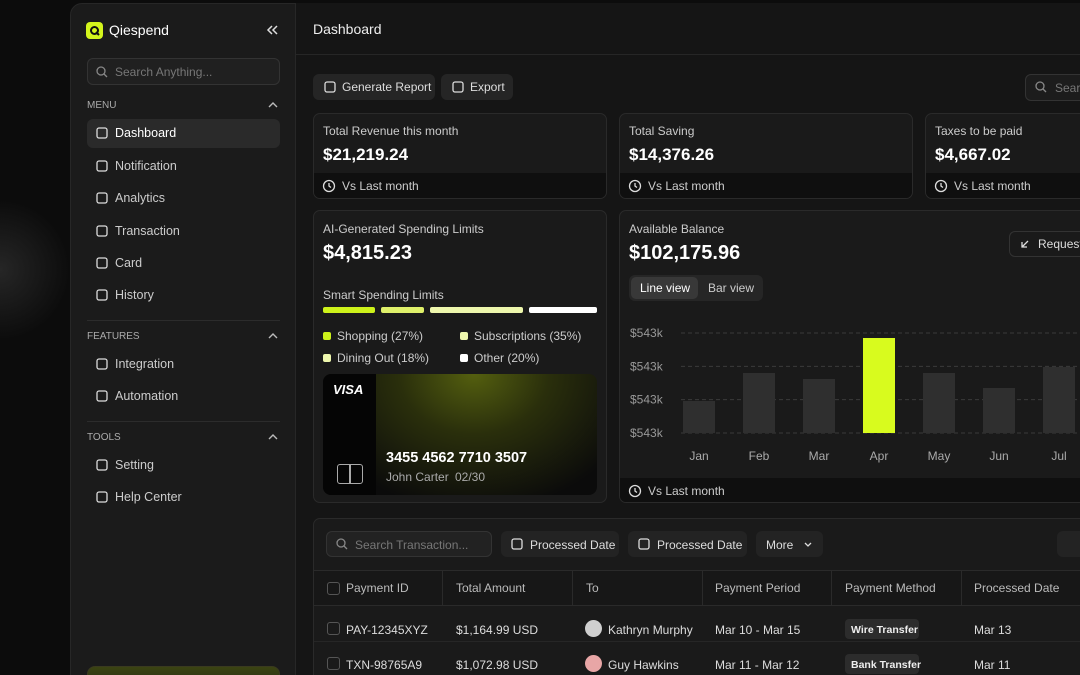 Image resolution: width=1080 pixels, height=675 pixels. I want to click on toolbar-search-placeholder: Search, so click(1067, 88).